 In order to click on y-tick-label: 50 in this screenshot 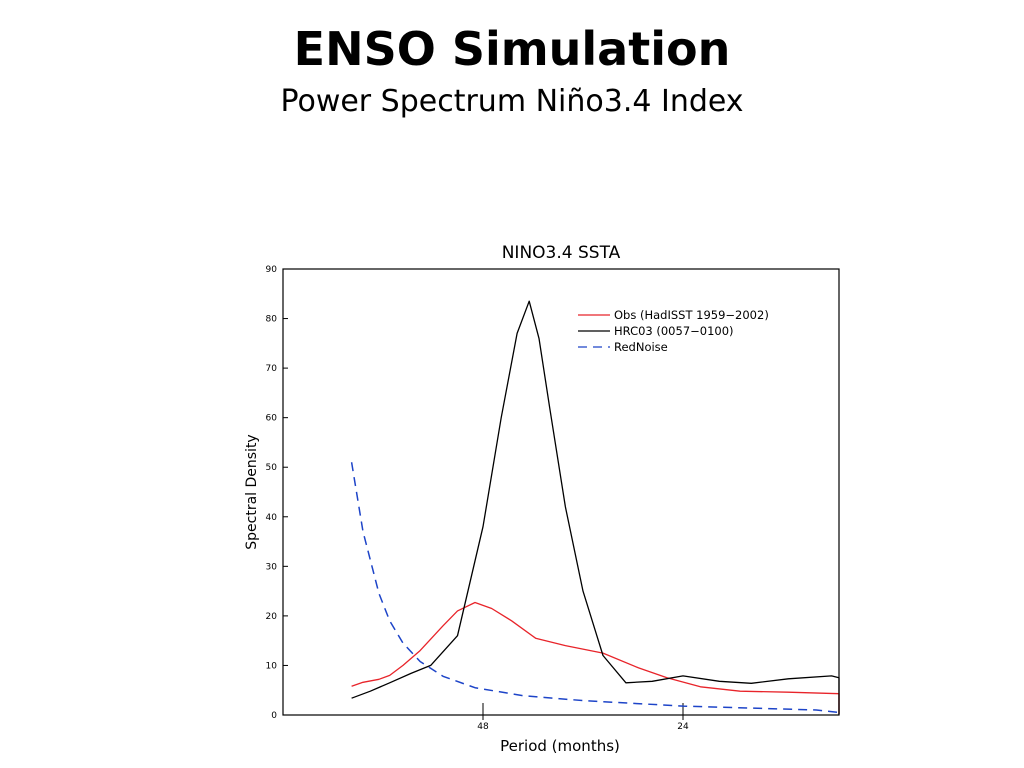, I will do `click(272, 468)`.